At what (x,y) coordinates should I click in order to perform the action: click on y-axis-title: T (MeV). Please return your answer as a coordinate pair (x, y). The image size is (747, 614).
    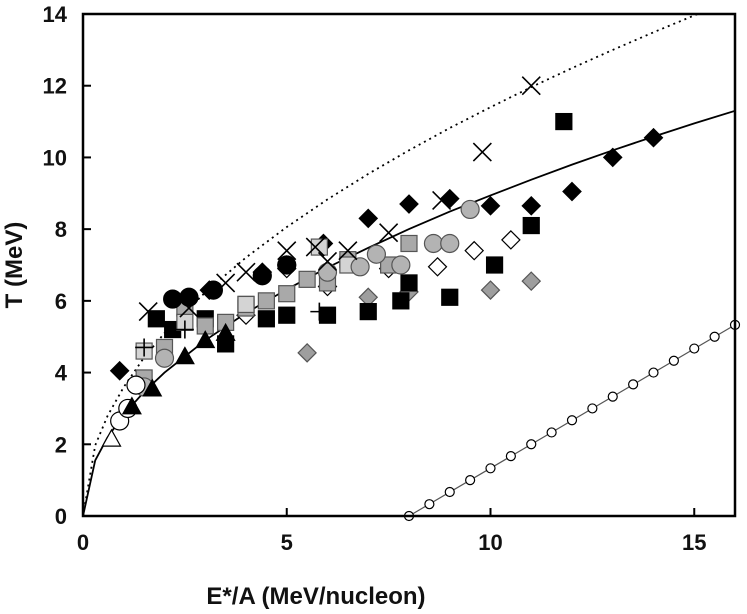
    Looking at the image, I should click on (14, 265).